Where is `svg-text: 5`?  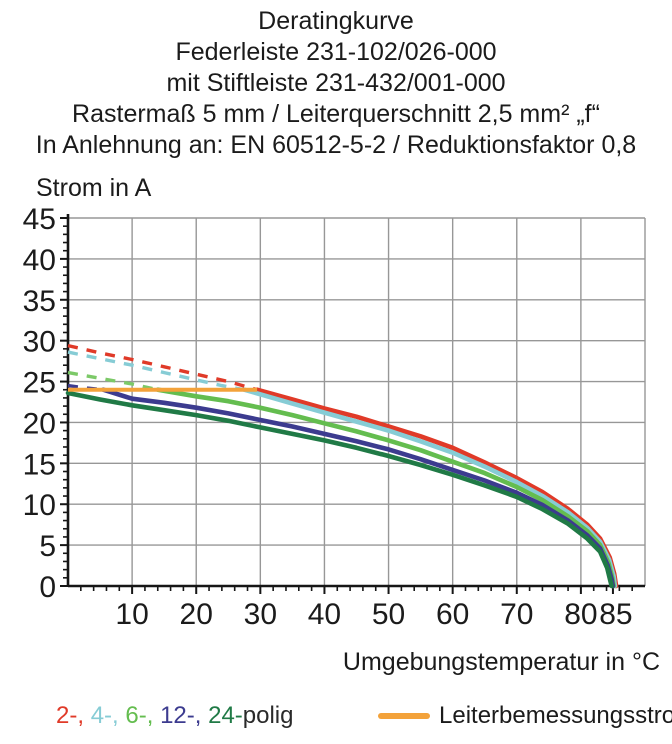 svg-text: 5 is located at coordinates (47, 546).